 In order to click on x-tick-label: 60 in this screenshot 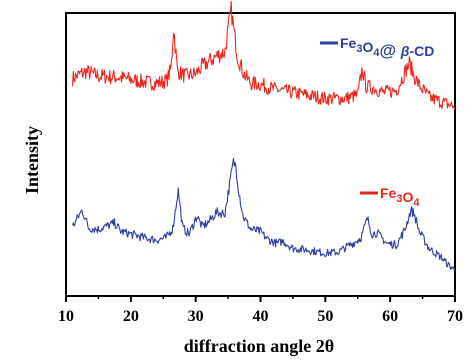, I will do `click(390, 316)`.